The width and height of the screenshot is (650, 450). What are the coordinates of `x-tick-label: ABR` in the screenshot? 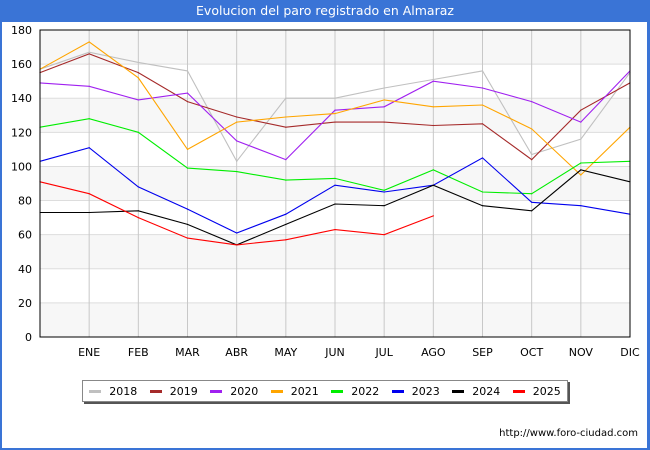 It's located at (236, 352).